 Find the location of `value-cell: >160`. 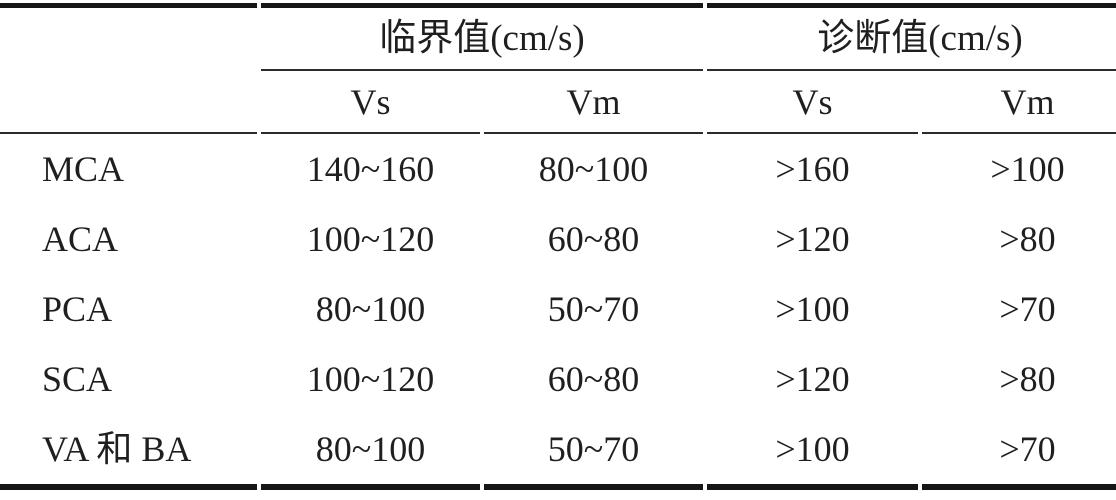

value-cell: >160 is located at coordinates (812, 169).